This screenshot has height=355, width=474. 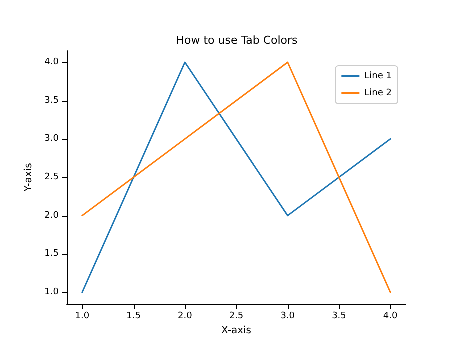 What do you see at coordinates (82, 317) in the screenshot?
I see `x-tick-label: 1.0` at bounding box center [82, 317].